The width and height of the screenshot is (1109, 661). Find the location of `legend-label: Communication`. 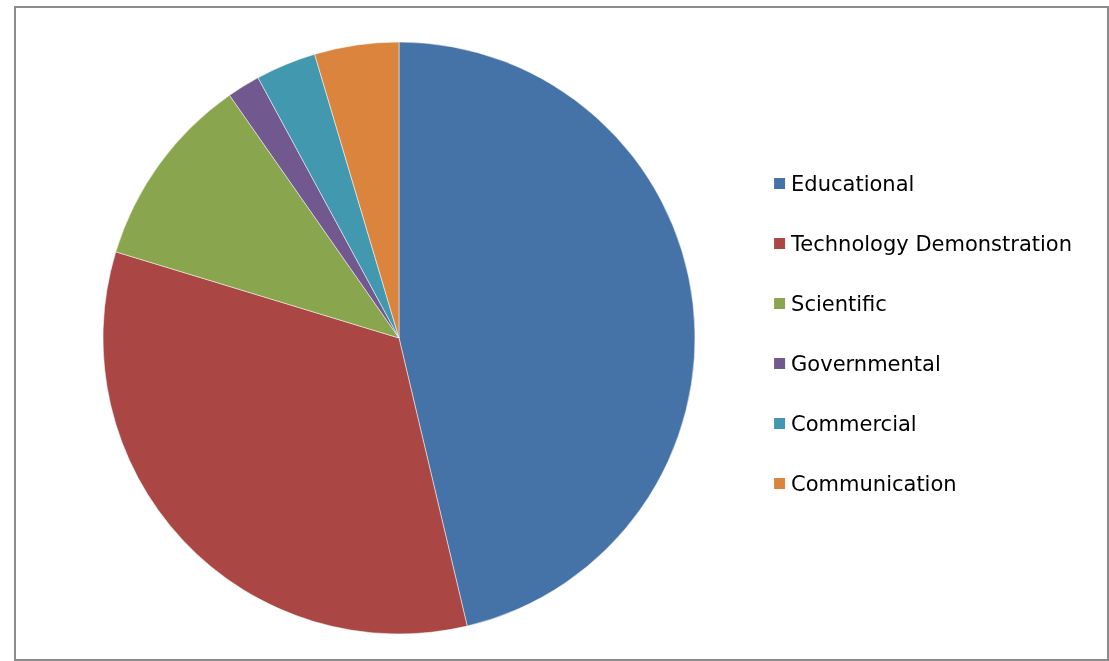

legend-label: Communication is located at coordinates (874, 483).